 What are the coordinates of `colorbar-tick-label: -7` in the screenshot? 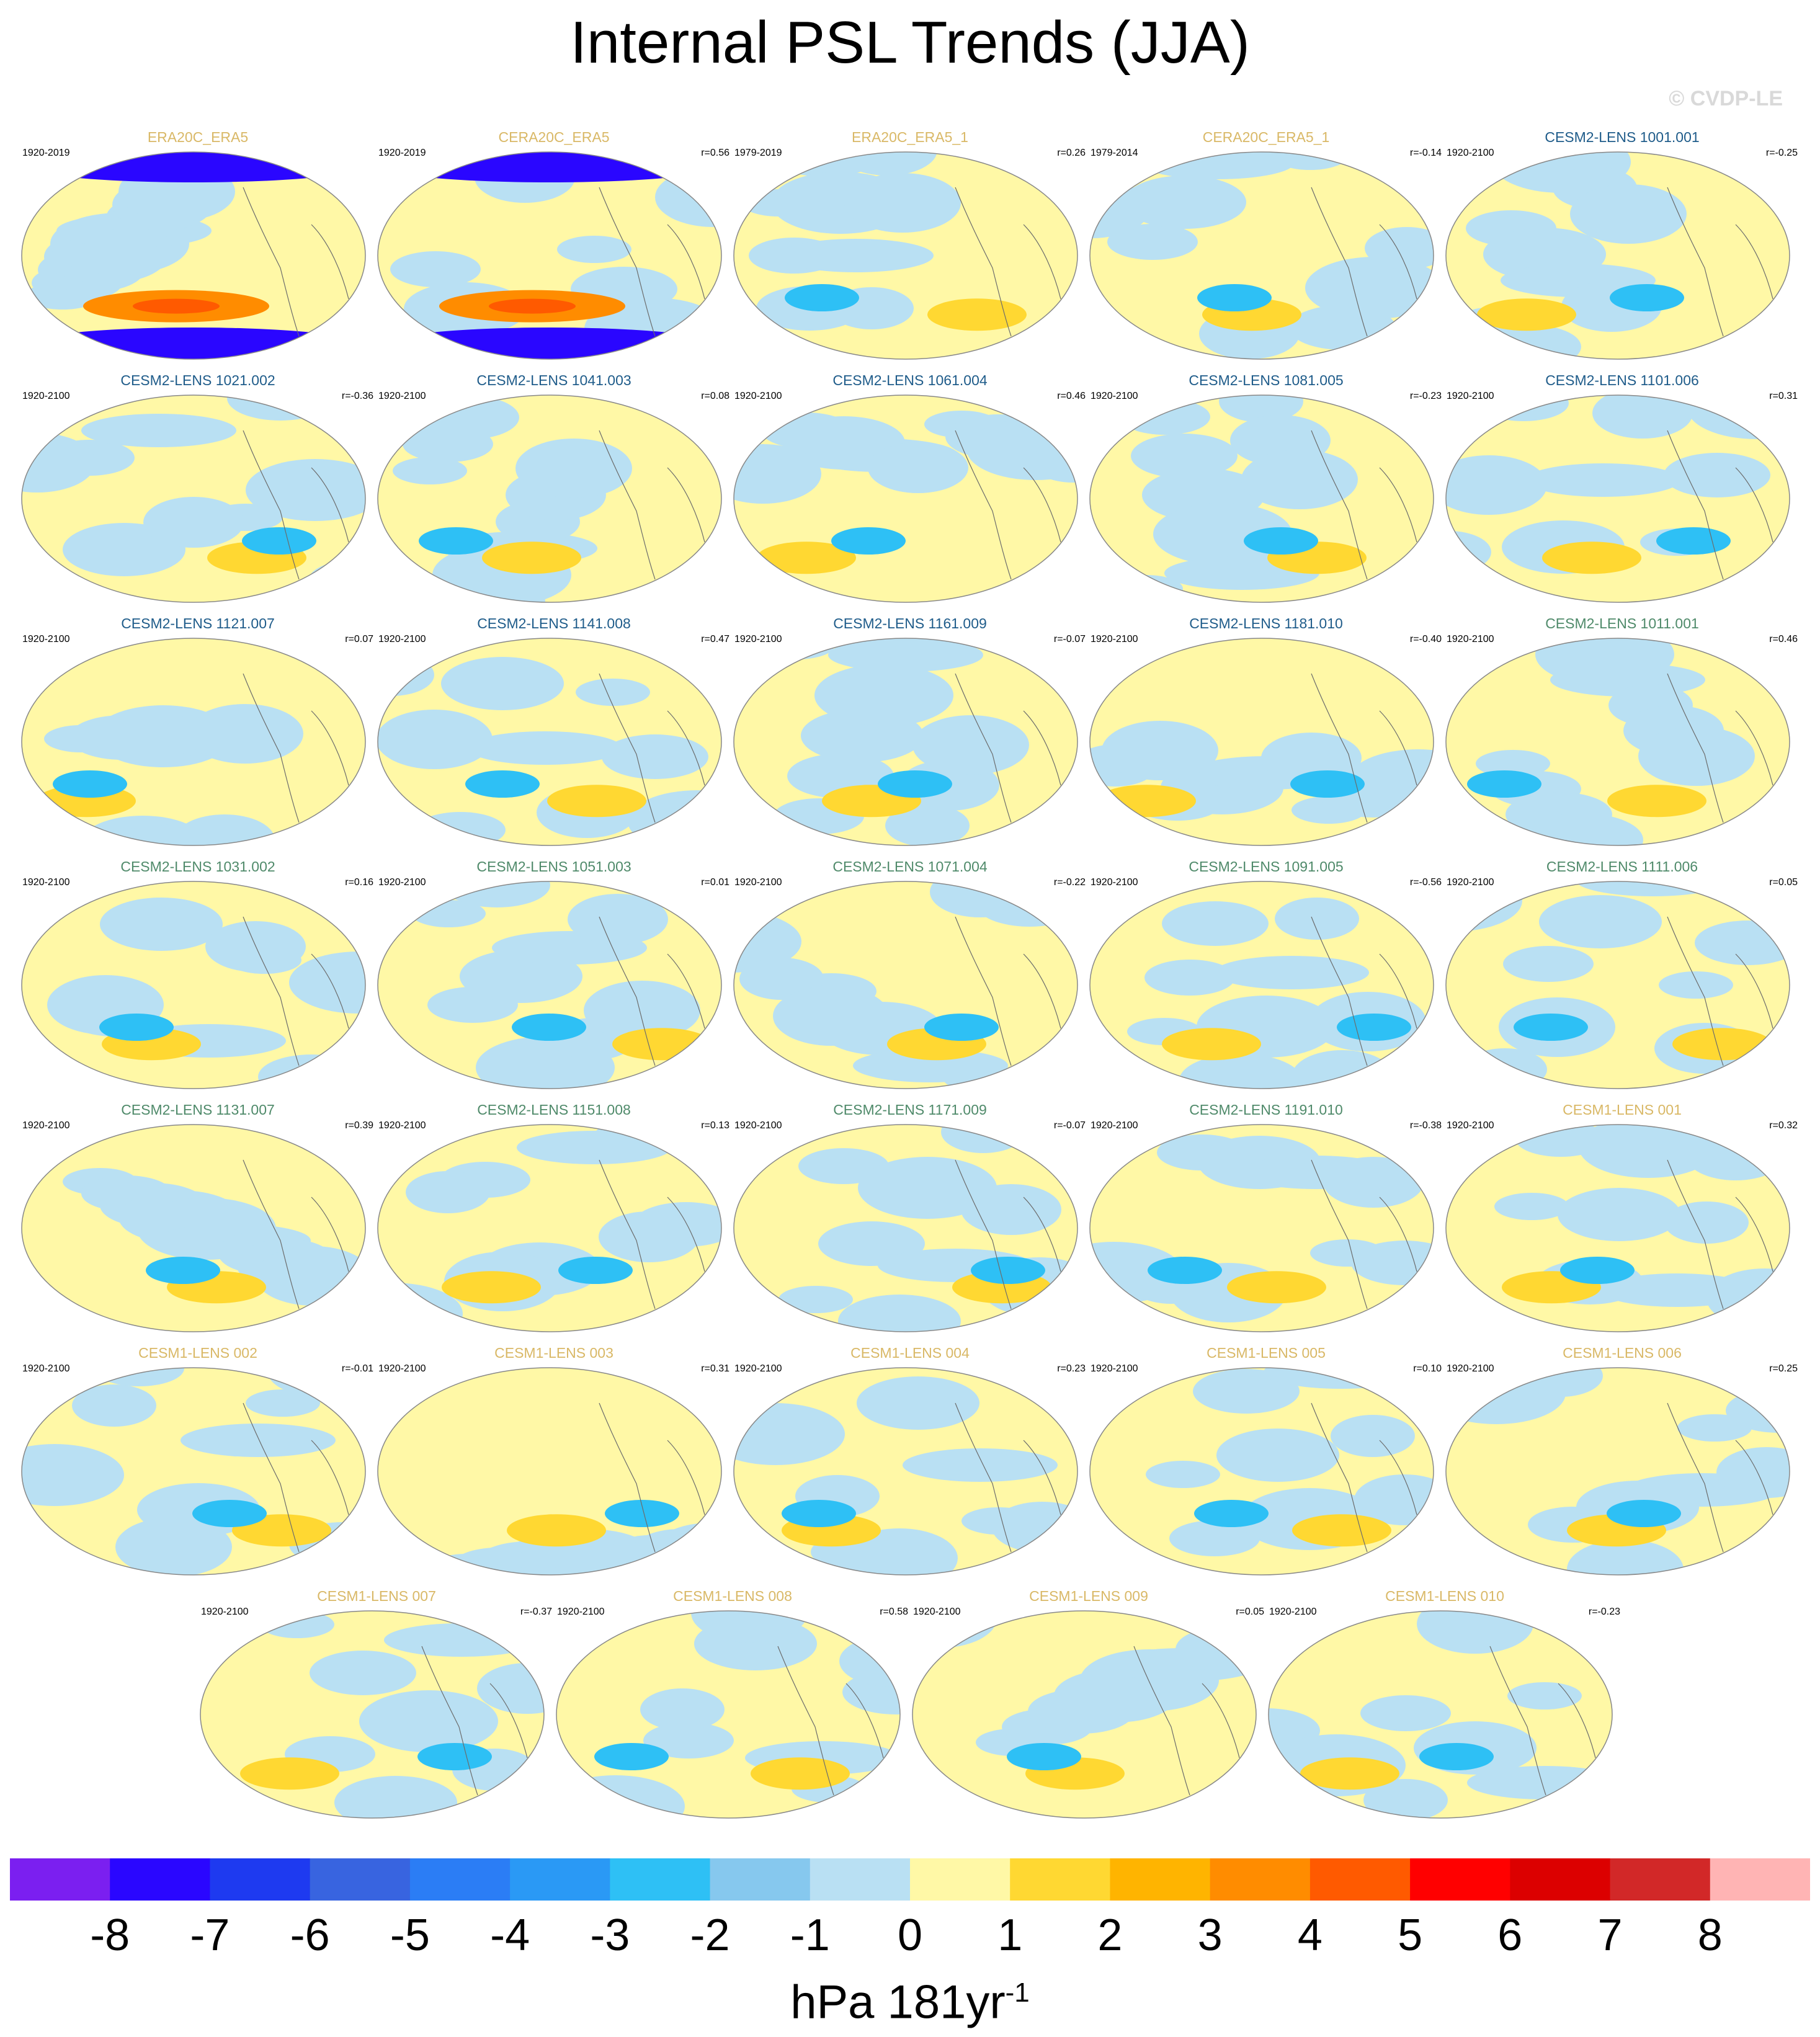 It's located at (210, 1935).